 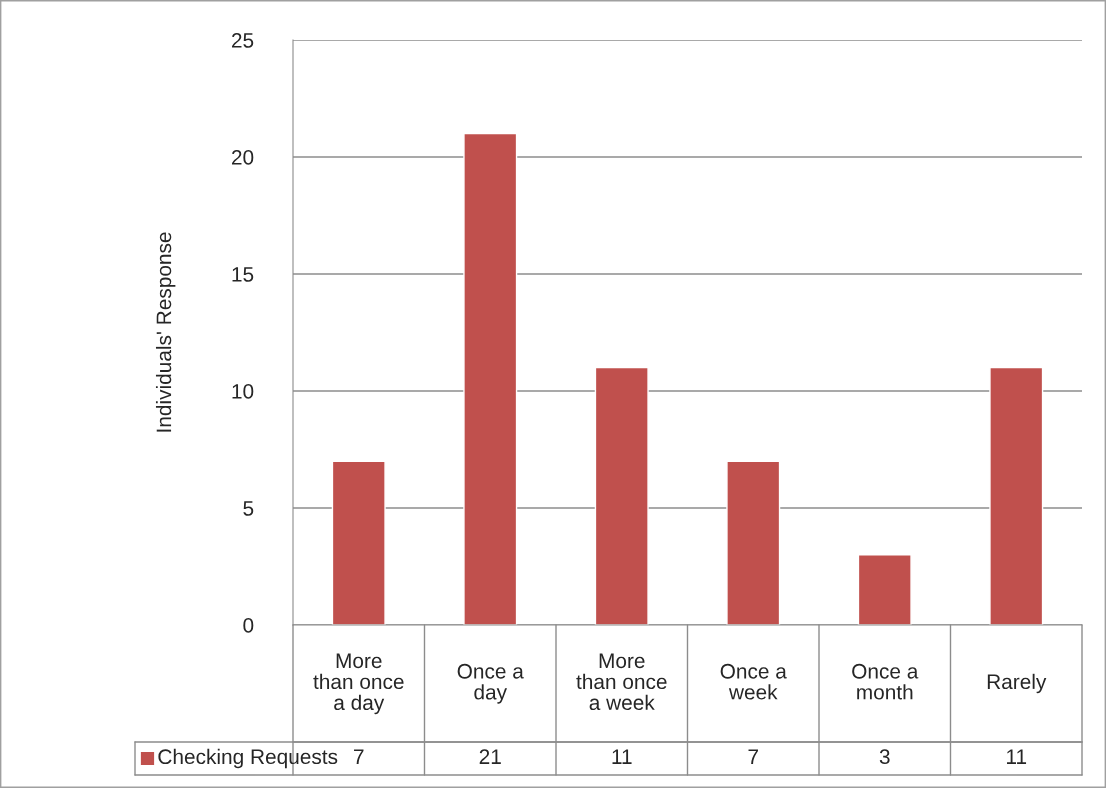 I want to click on y-tick-label: 20, so click(x=242, y=157).